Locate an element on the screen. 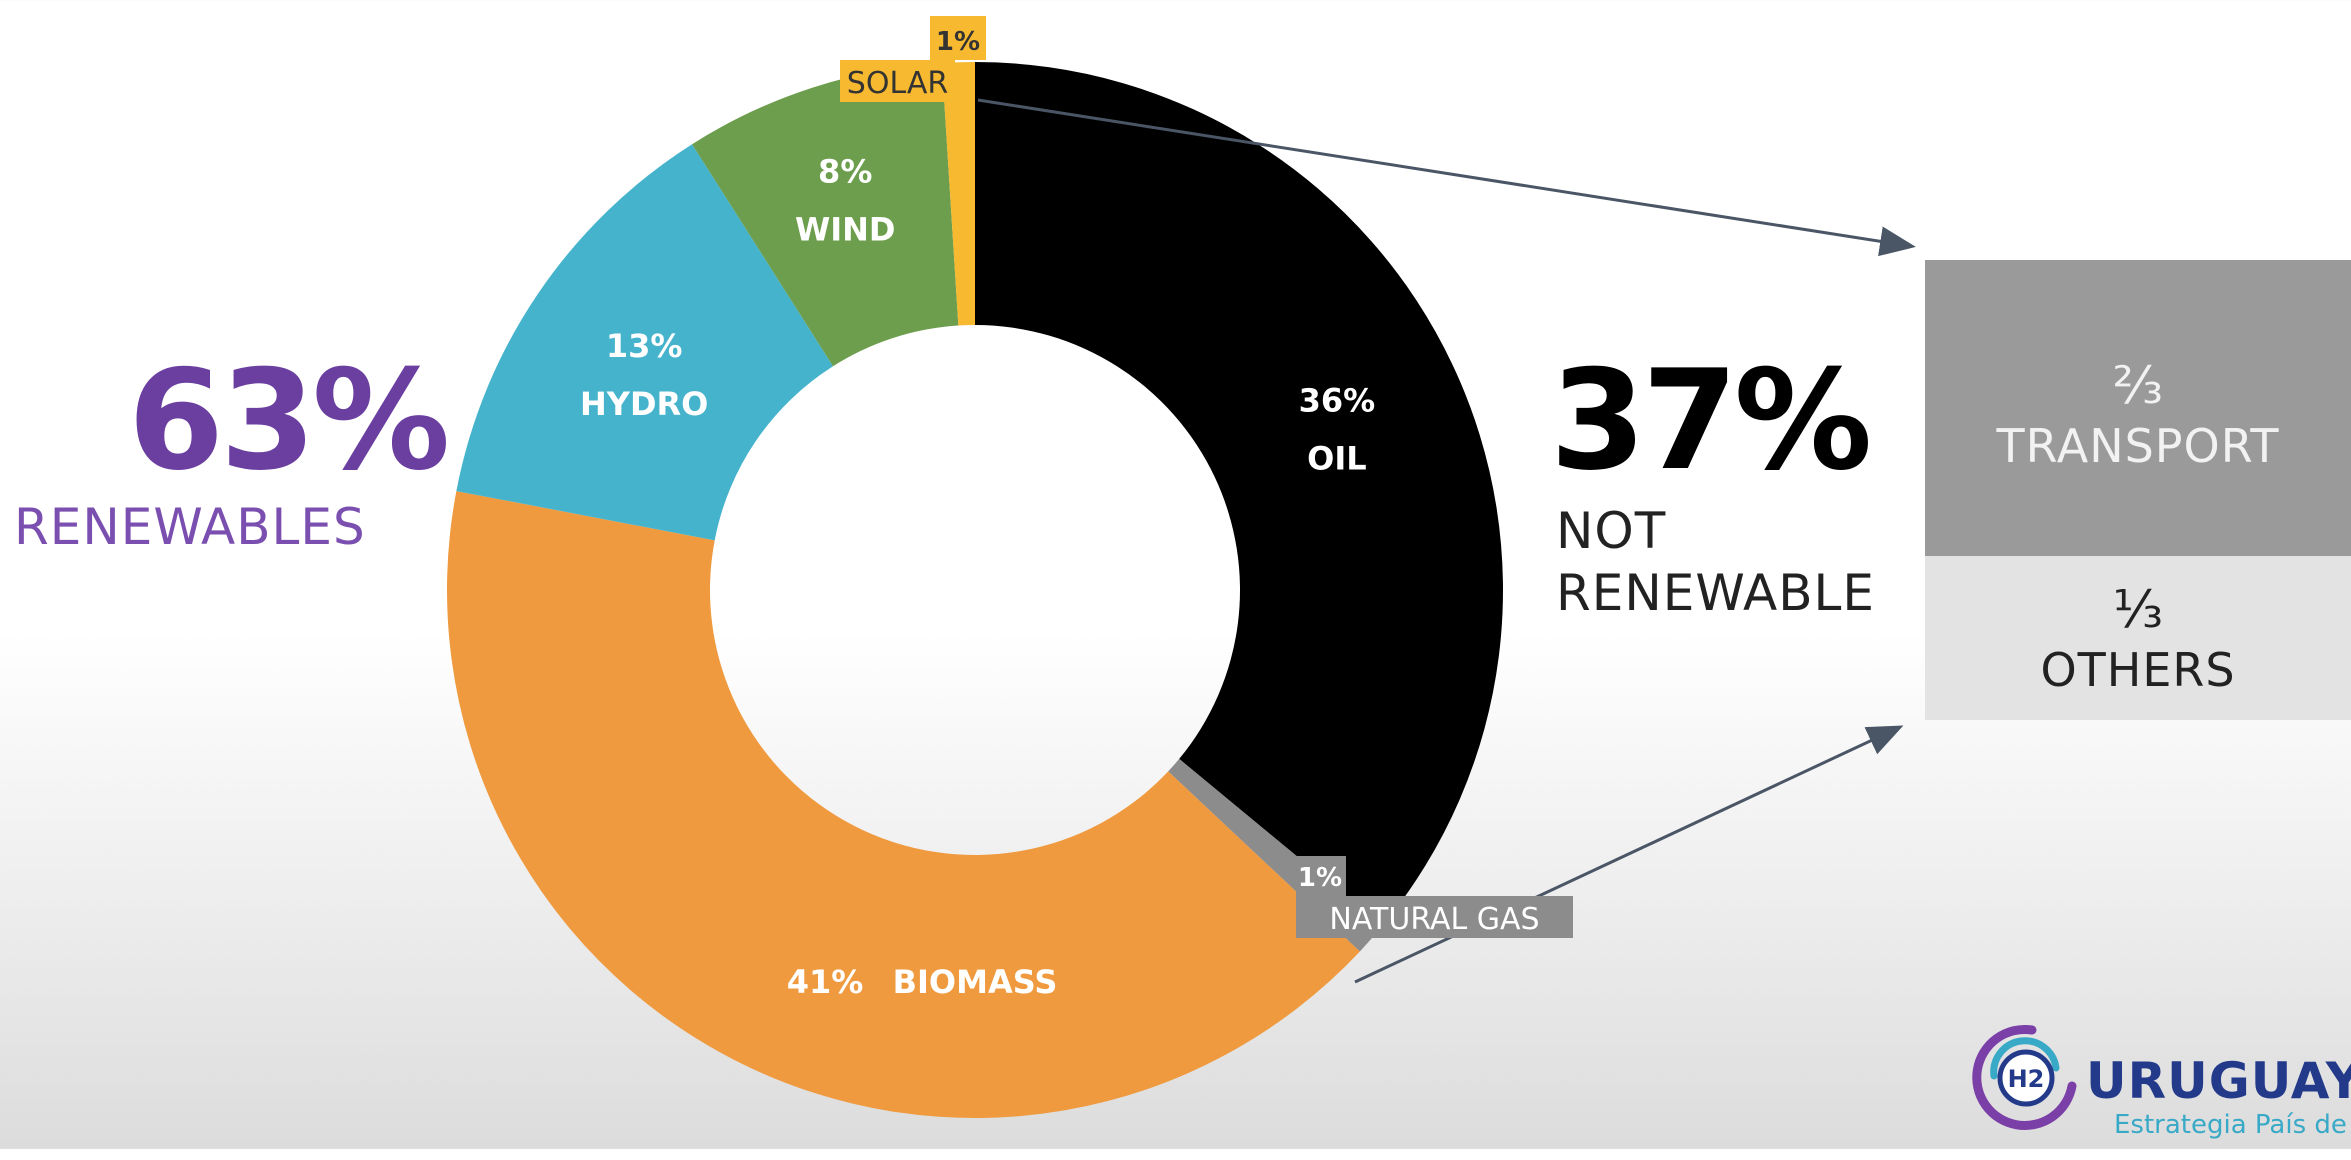 Image resolution: width=2351 pixels, height=1160 pixels. label-value-oil: 36% is located at coordinates (1337, 401).